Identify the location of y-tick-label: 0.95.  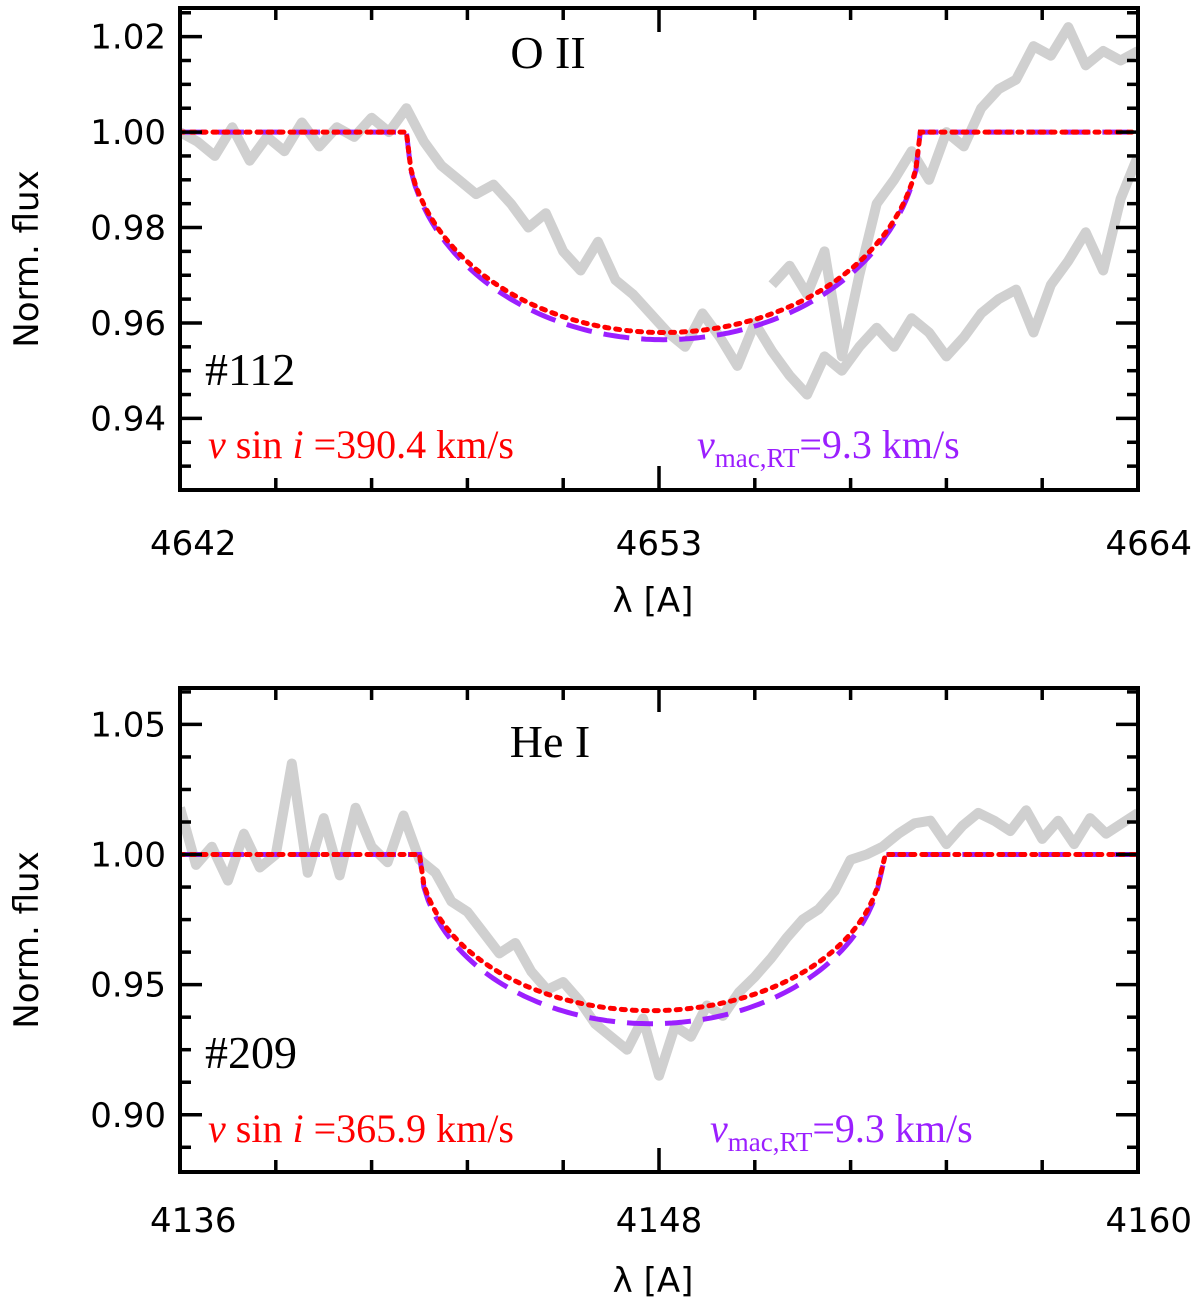
(128, 986).